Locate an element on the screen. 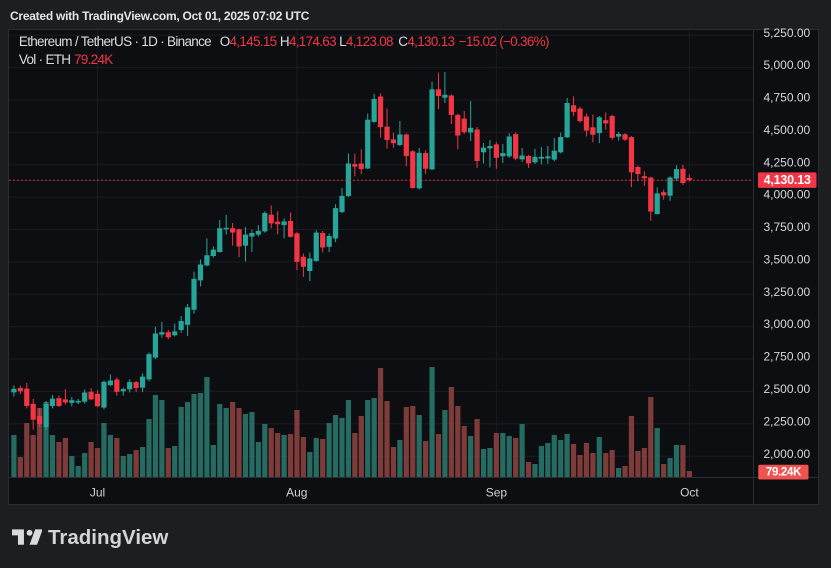  svg-text: 2,750.00 is located at coordinates (787, 357).